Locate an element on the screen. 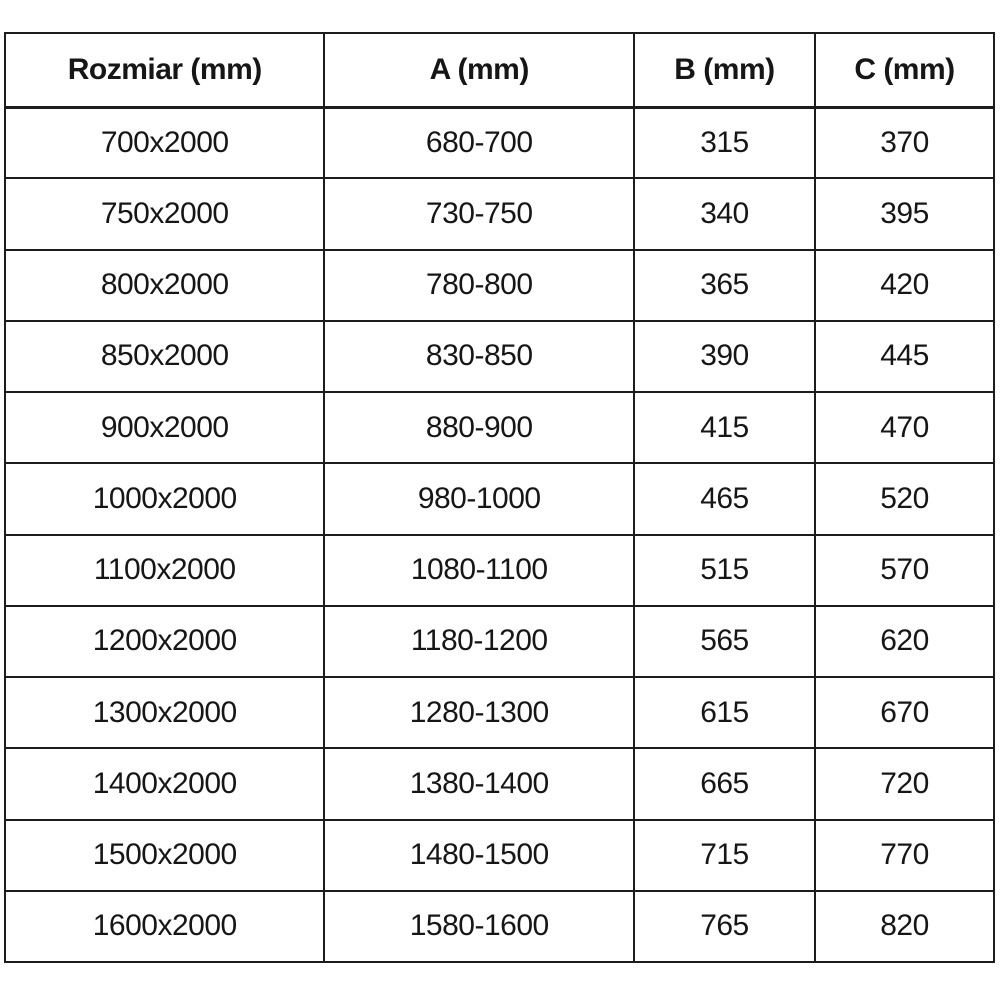 This screenshot has height=1000, width=1000. table-row: 1000x2000 980-1000 465 520 is located at coordinates (499, 499).